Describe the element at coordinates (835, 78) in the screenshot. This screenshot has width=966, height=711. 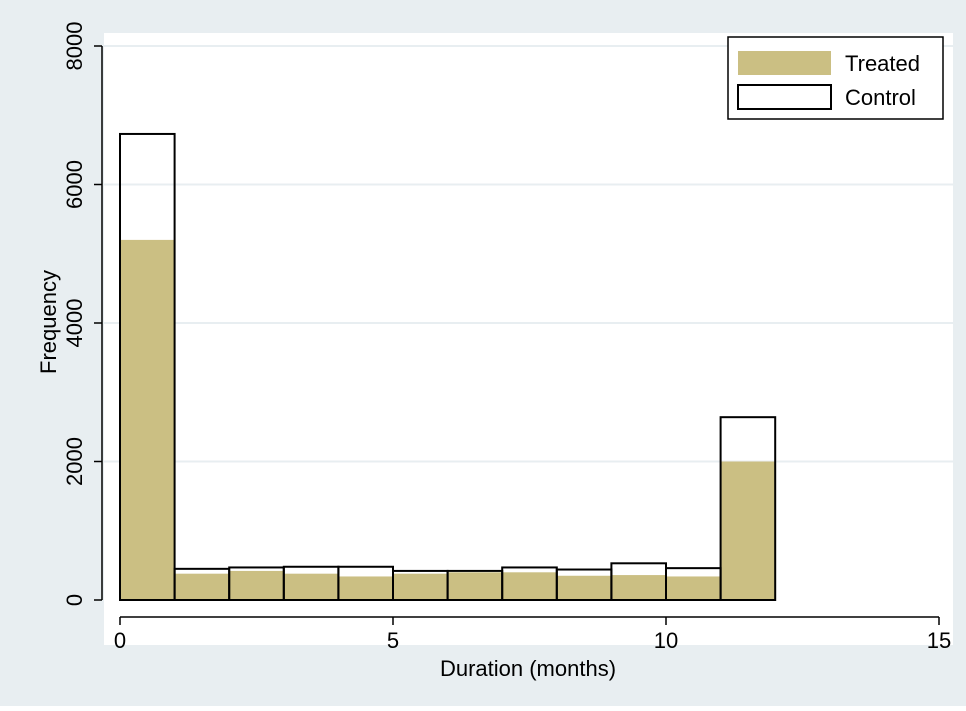
I see `legend: Treated Control` at that location.